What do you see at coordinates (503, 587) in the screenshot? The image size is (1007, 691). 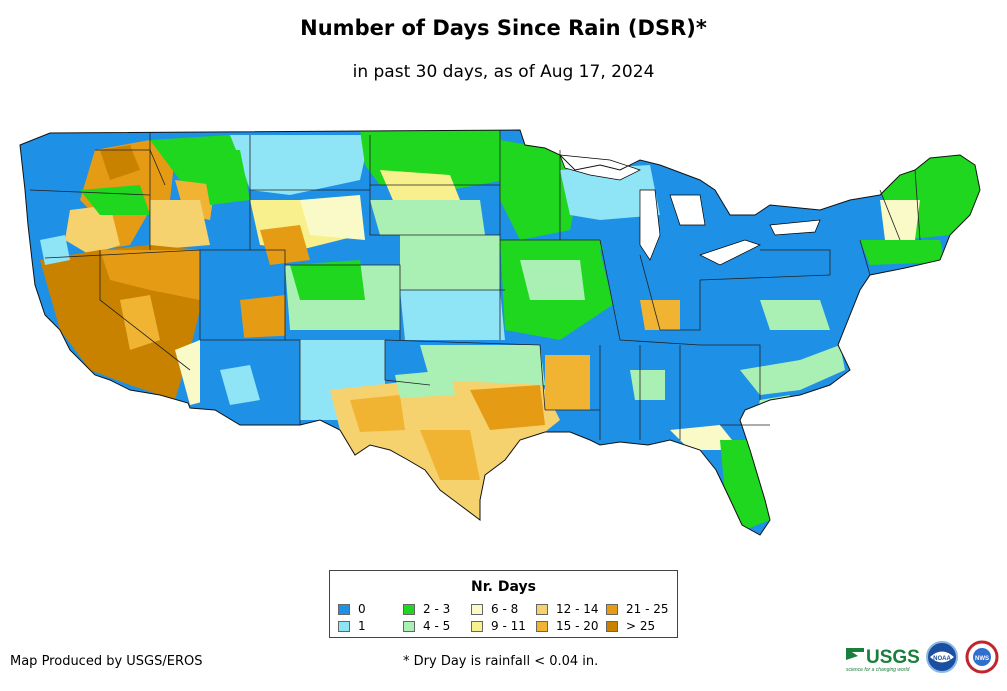 I see `legend-title: Nr. Days` at bounding box center [503, 587].